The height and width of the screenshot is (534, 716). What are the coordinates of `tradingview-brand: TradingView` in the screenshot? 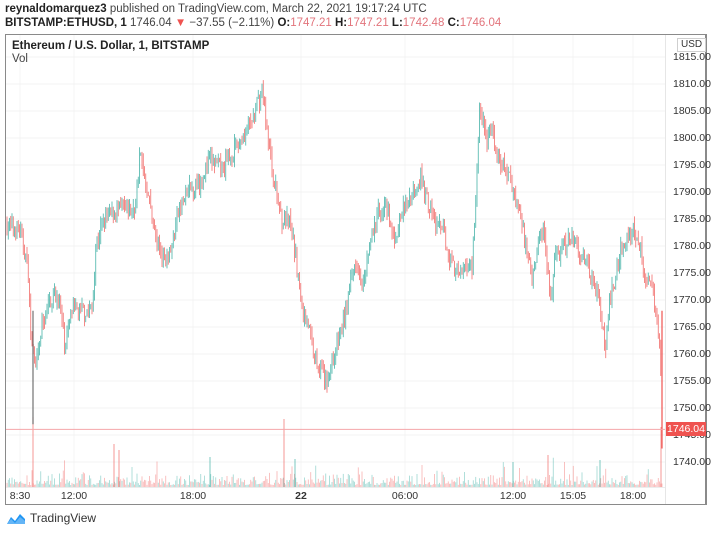 It's located at (51, 518).